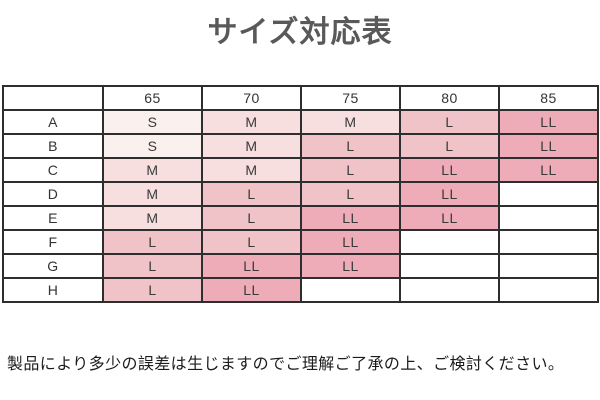  Describe the element at coordinates (53, 122) in the screenshot. I see `row-label-cell: A` at that location.